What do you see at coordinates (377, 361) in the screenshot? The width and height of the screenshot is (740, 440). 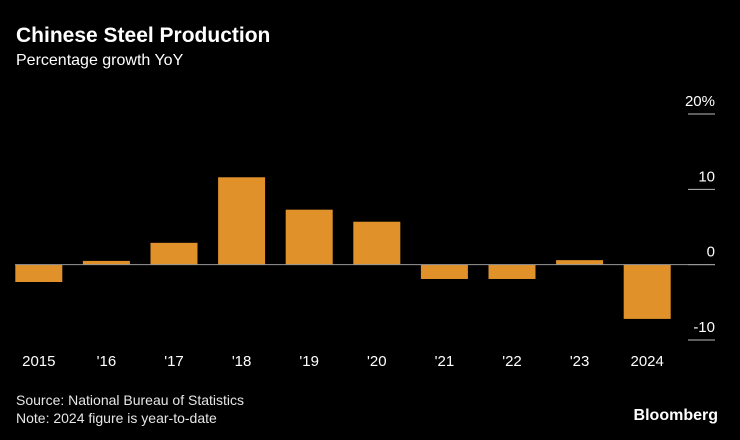 I see `x-tick-label: '20` at bounding box center [377, 361].